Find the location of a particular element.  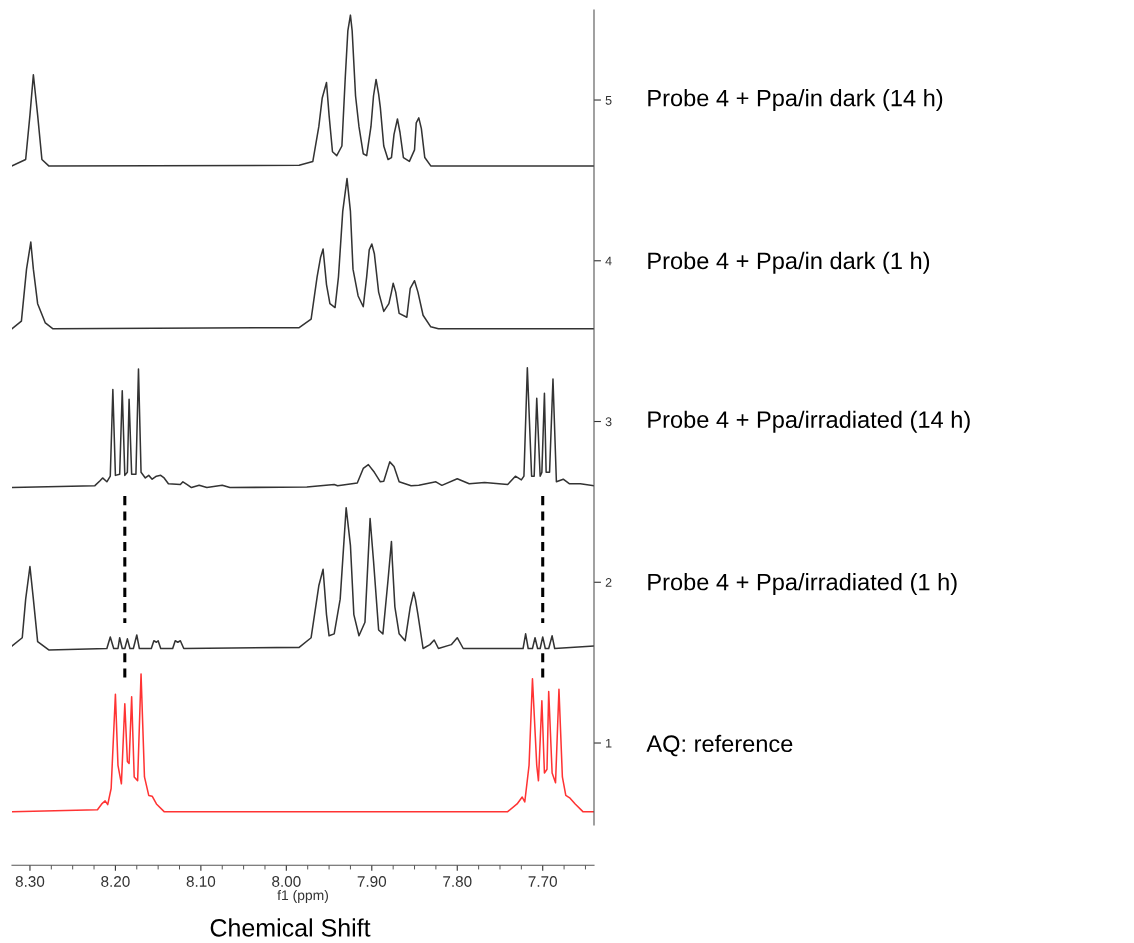

x-tick-label: 7.80 is located at coordinates (457, 881).